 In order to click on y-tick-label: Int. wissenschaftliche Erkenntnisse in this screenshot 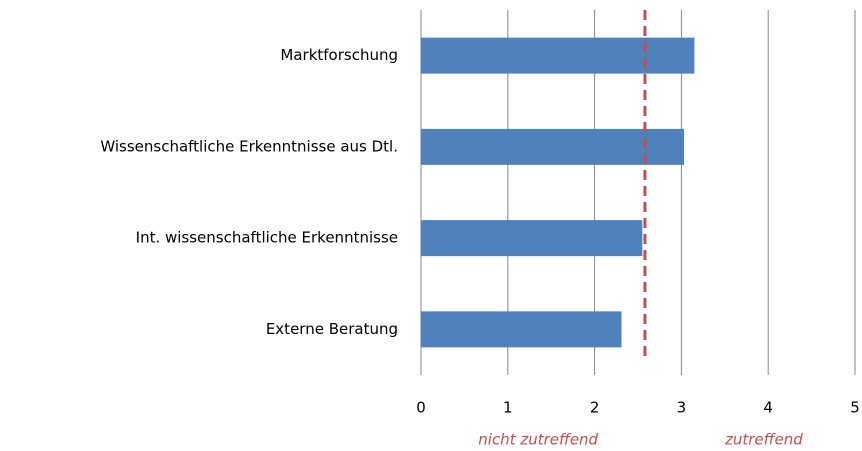, I will do `click(267, 238)`.